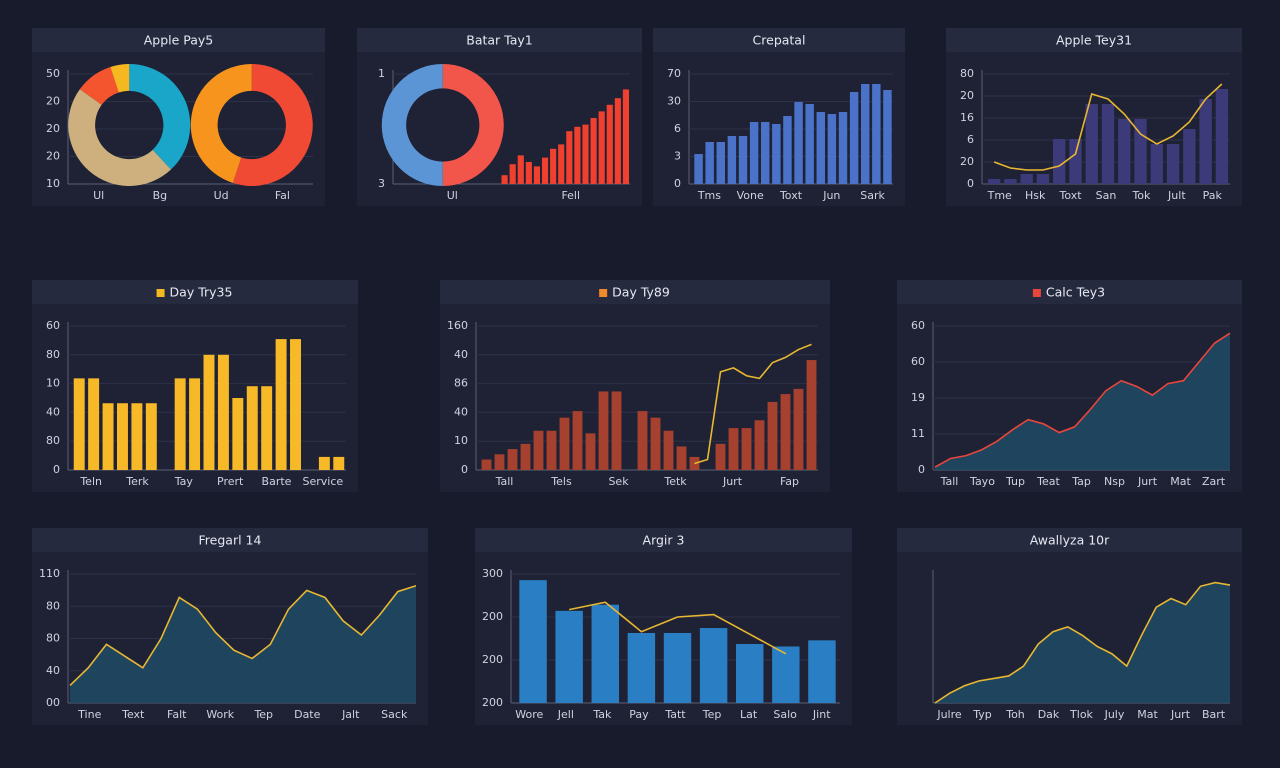 Image resolution: width=1280 pixels, height=768 pixels. Describe the element at coordinates (1106, 195) in the screenshot. I see `x-tick-label: San` at that location.